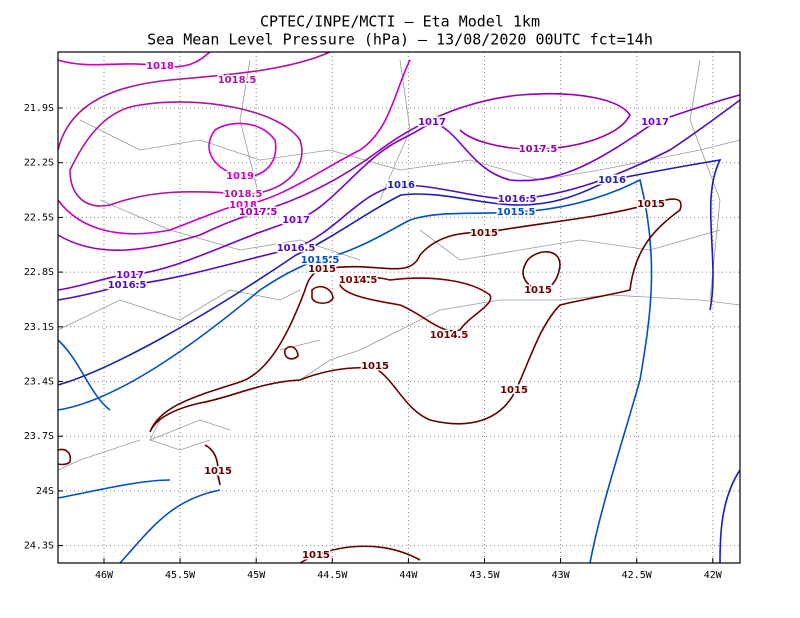 The image size is (800, 618). What do you see at coordinates (256, 575) in the screenshot?
I see `lon-label: 45W` at bounding box center [256, 575].